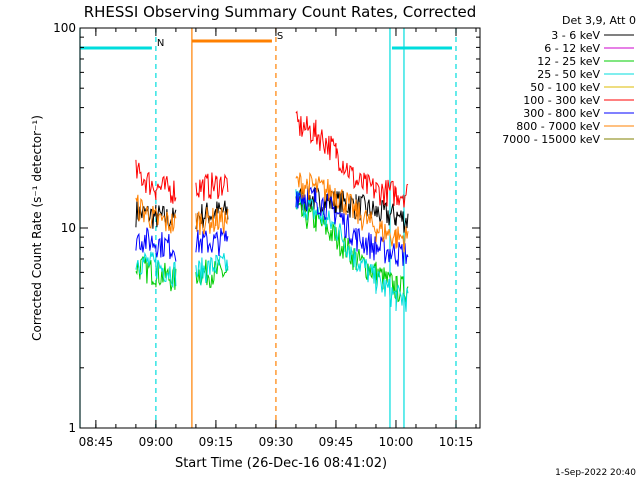  I want to click on x-tick-label-4: 09:45, so click(336, 442).